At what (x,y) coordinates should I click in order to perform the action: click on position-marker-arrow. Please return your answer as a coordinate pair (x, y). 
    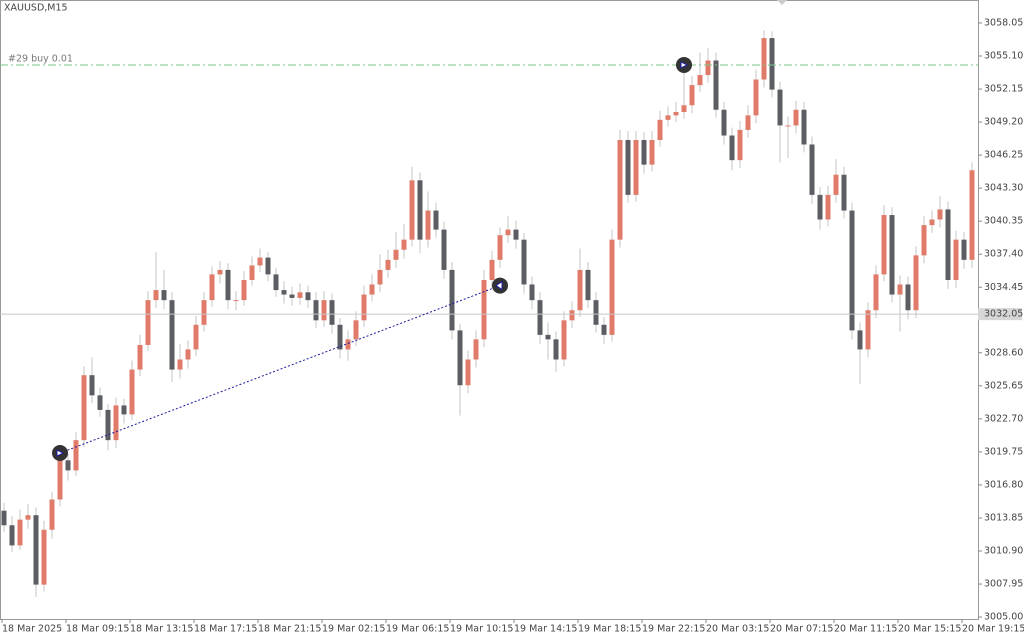
    Looking at the image, I should click on (684, 65).